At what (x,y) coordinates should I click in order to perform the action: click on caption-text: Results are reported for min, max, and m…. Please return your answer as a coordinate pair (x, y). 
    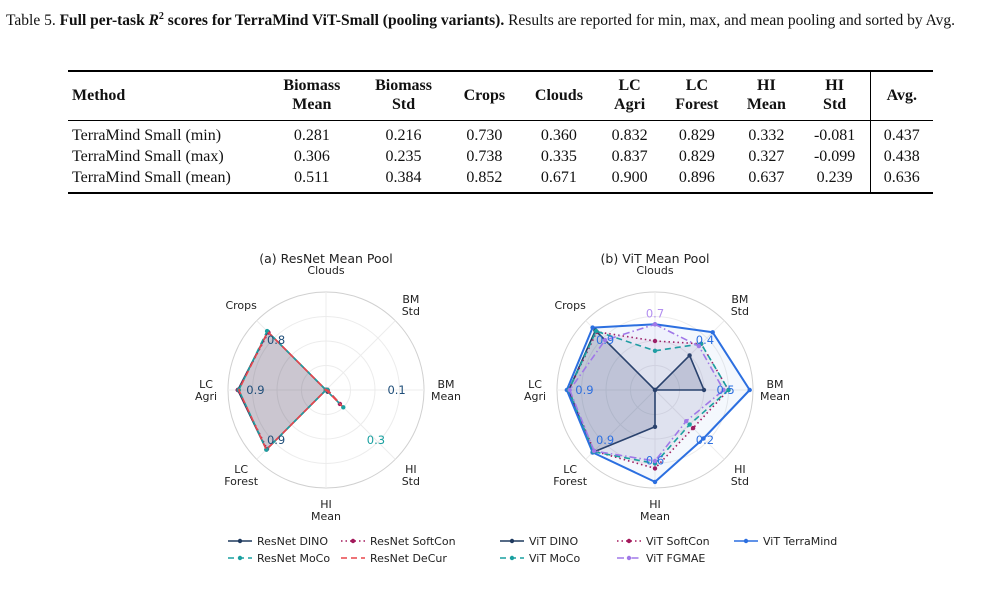
    Looking at the image, I should click on (732, 21).